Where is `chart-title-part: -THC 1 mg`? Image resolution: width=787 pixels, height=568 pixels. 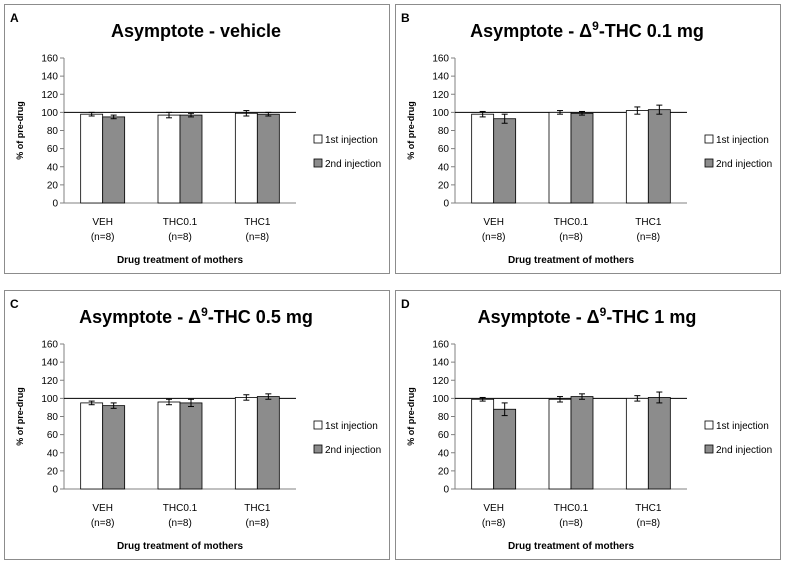
chart-title-part: -THC 1 mg is located at coordinates (651, 317).